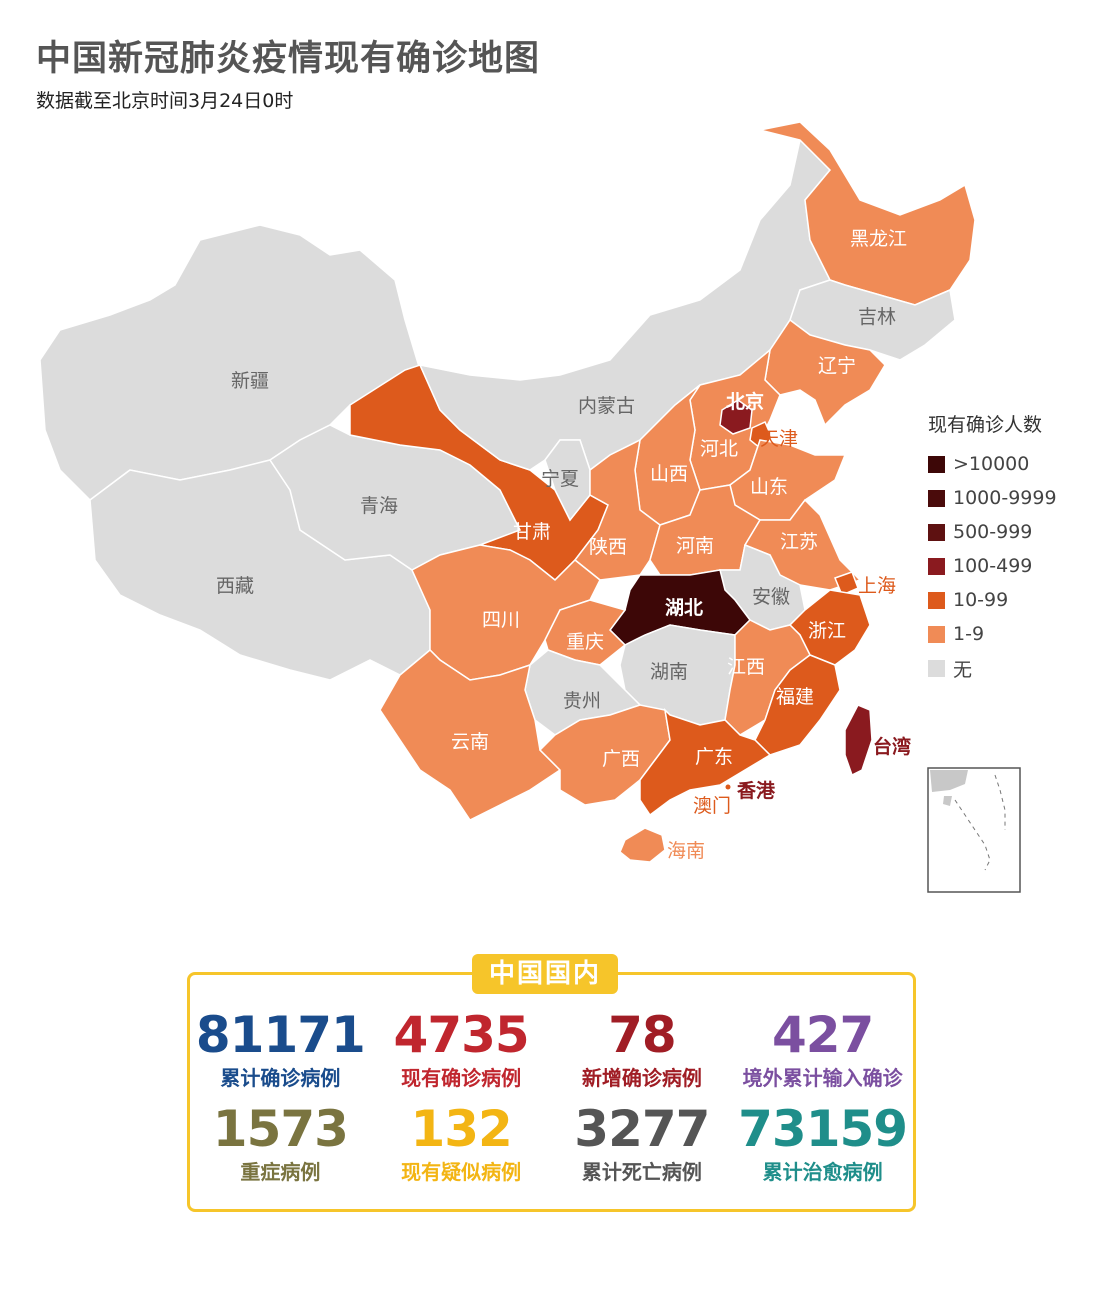 Image resolution: width=1100 pixels, height=1291 pixels. I want to click on stat-label: 累计治愈病例, so click(822, 1172).